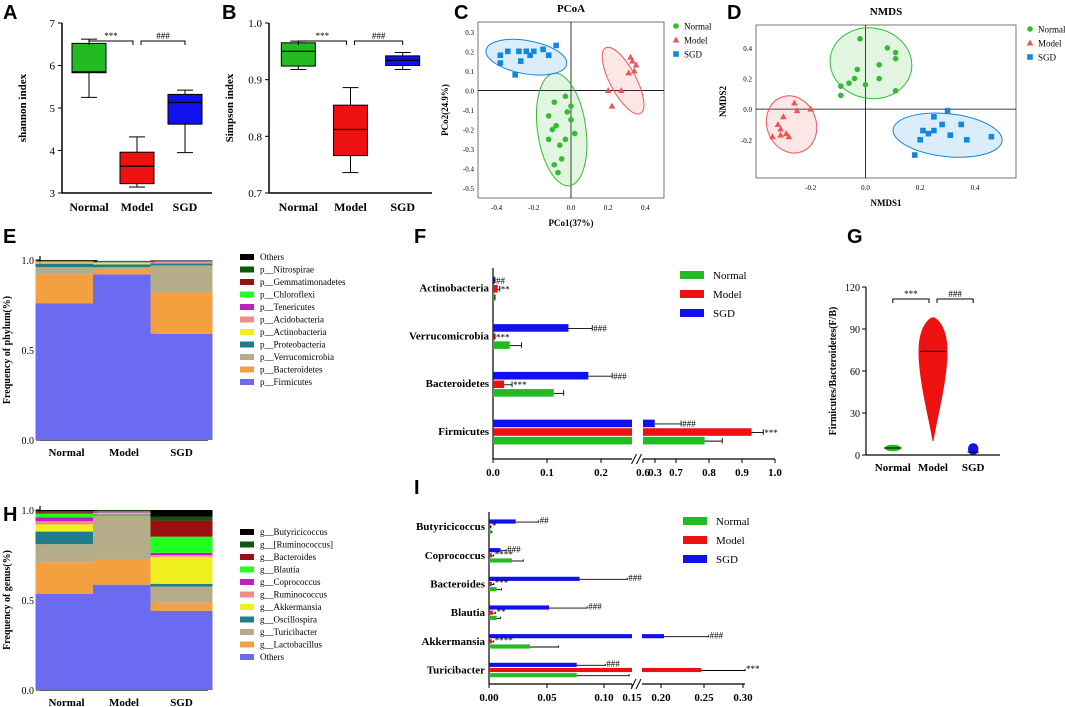 The image size is (1065, 707). What do you see at coordinates (124, 453) in the screenshot?
I see `x-category-label: Model` at bounding box center [124, 453].